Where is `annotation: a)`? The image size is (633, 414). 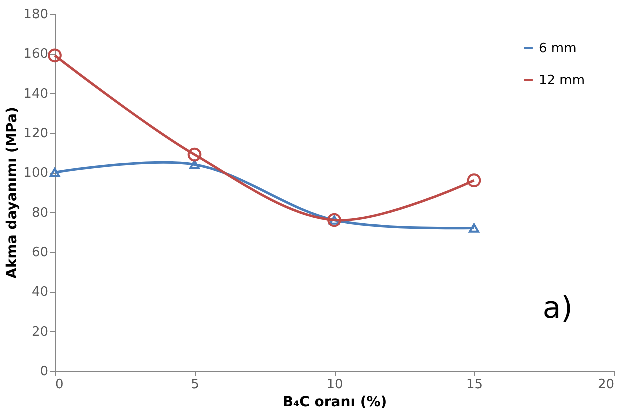 annotation: a) is located at coordinates (557, 308).